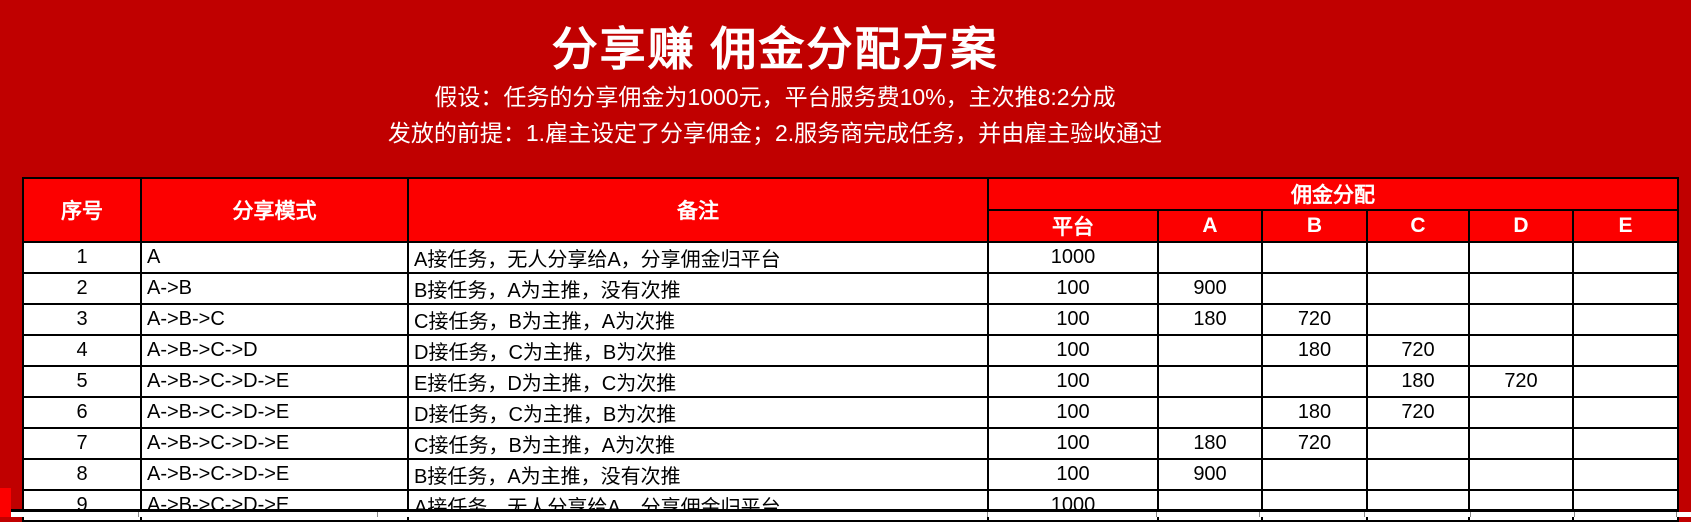  What do you see at coordinates (274, 350) in the screenshot?
I see `cell-mode: A->B->C->D` at bounding box center [274, 350].